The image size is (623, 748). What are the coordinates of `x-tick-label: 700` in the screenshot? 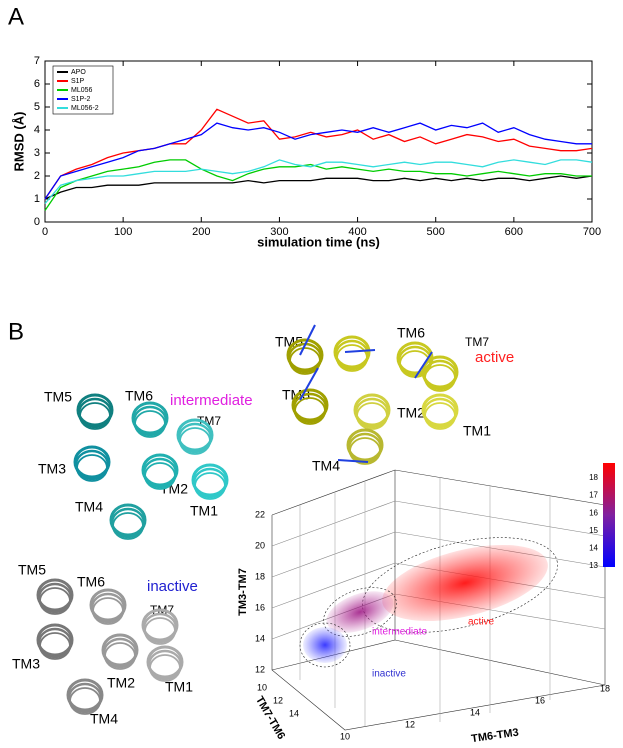 It's located at (592, 232).